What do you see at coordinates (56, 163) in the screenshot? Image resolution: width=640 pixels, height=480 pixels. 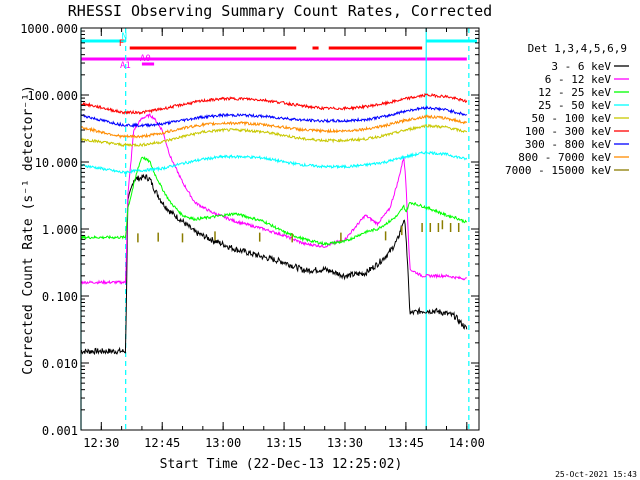 I see `y-tick-label-2: 10.000` at bounding box center [56, 163].